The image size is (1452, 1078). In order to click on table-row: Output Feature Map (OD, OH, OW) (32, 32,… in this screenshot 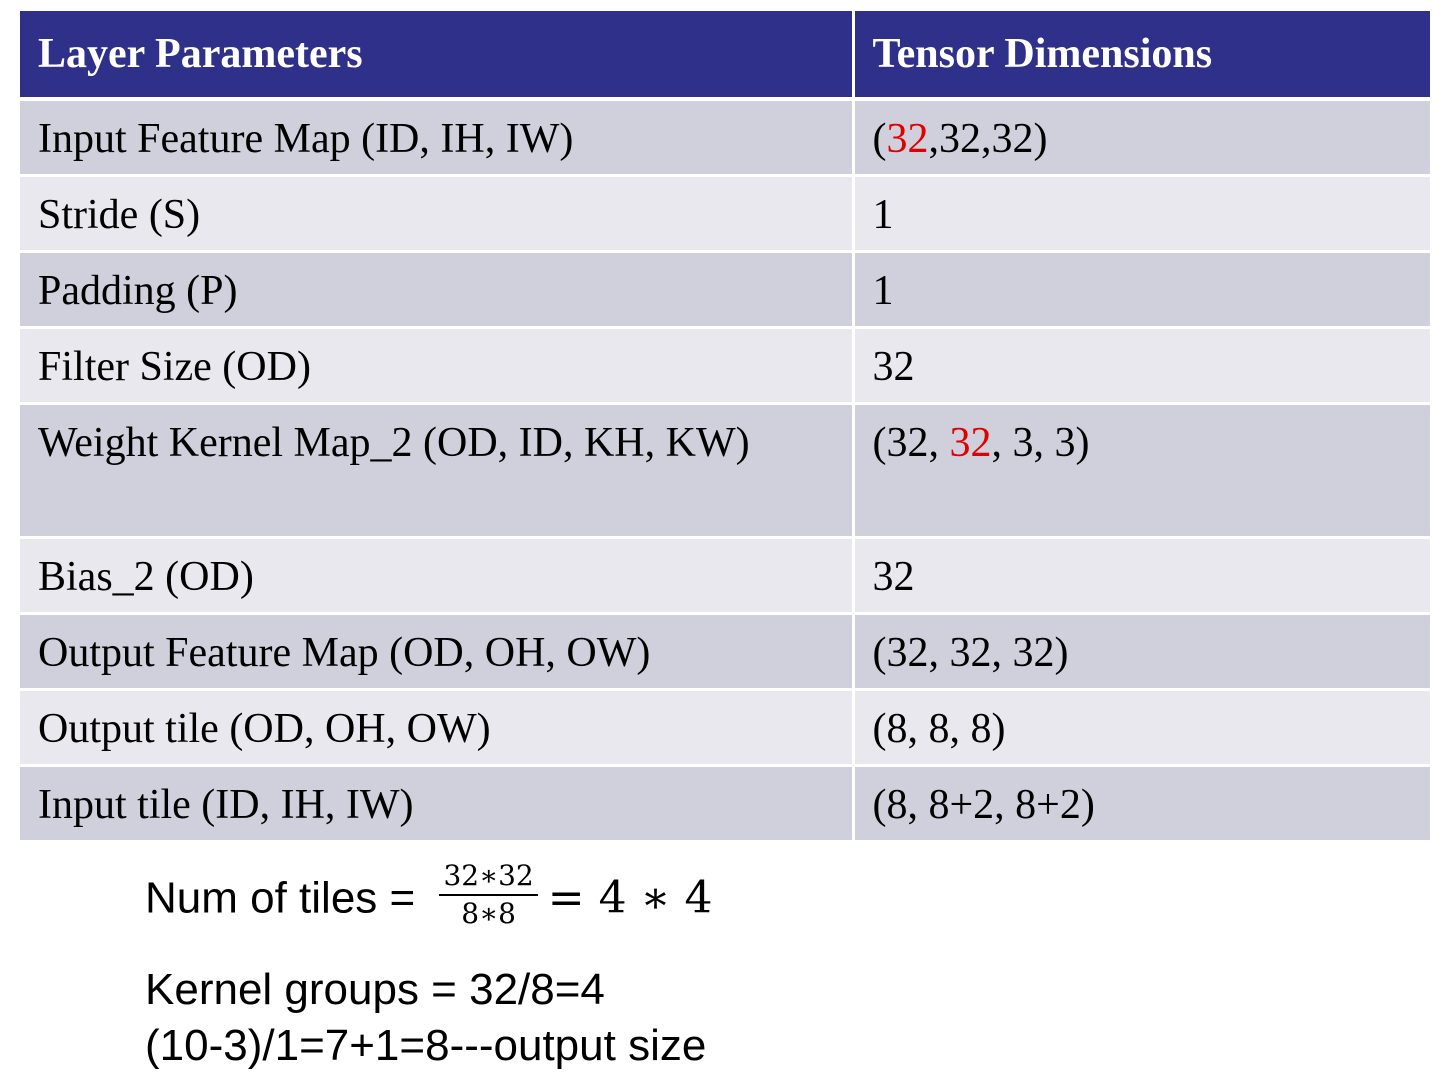, I will do `click(725, 652)`.